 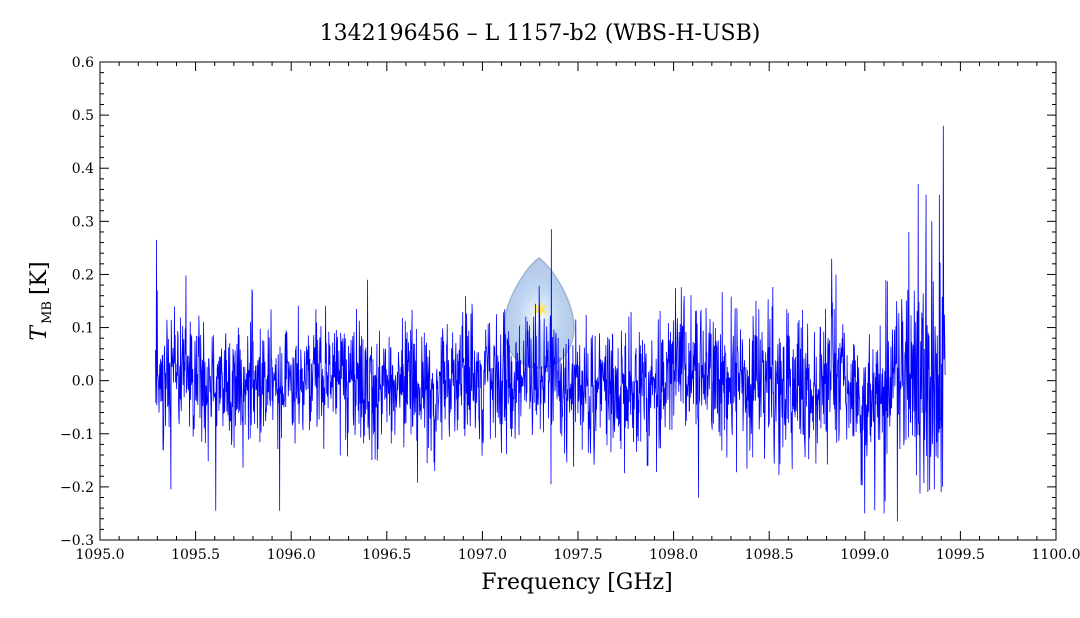 I want to click on y-tick-label: 0.6, so click(x=83, y=63).